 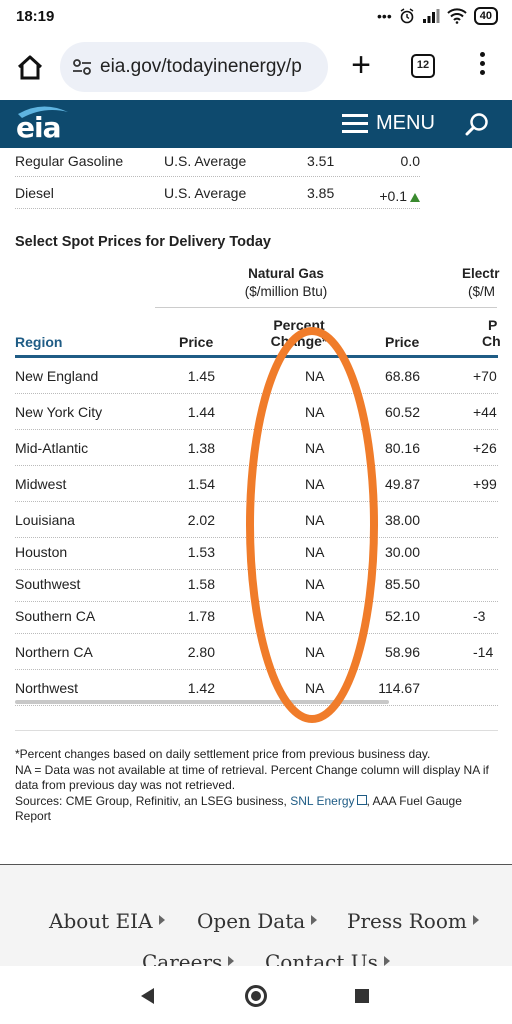 I want to click on table-row: Southwest 1.58 NA 85.50, so click(x=256, y=584).